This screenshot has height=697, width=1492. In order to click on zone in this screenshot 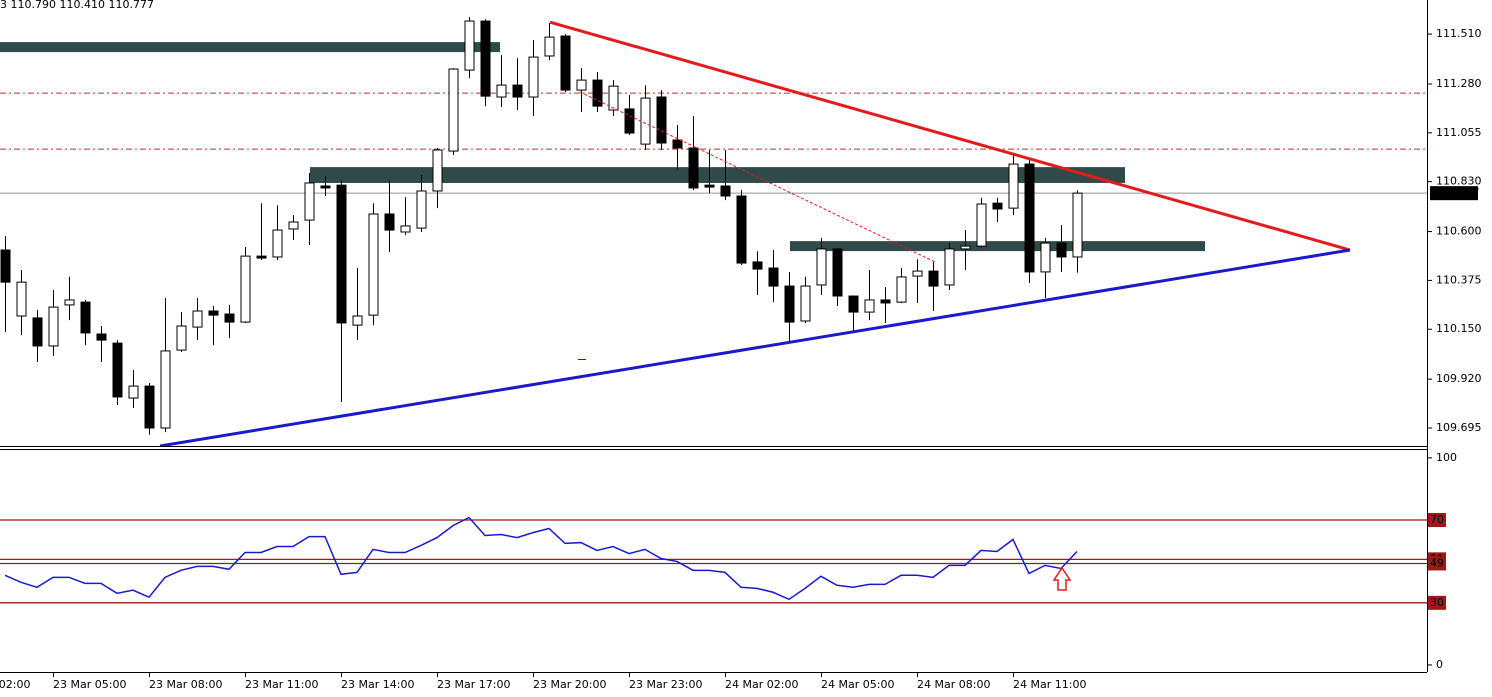, I will do `click(997, 246)`.